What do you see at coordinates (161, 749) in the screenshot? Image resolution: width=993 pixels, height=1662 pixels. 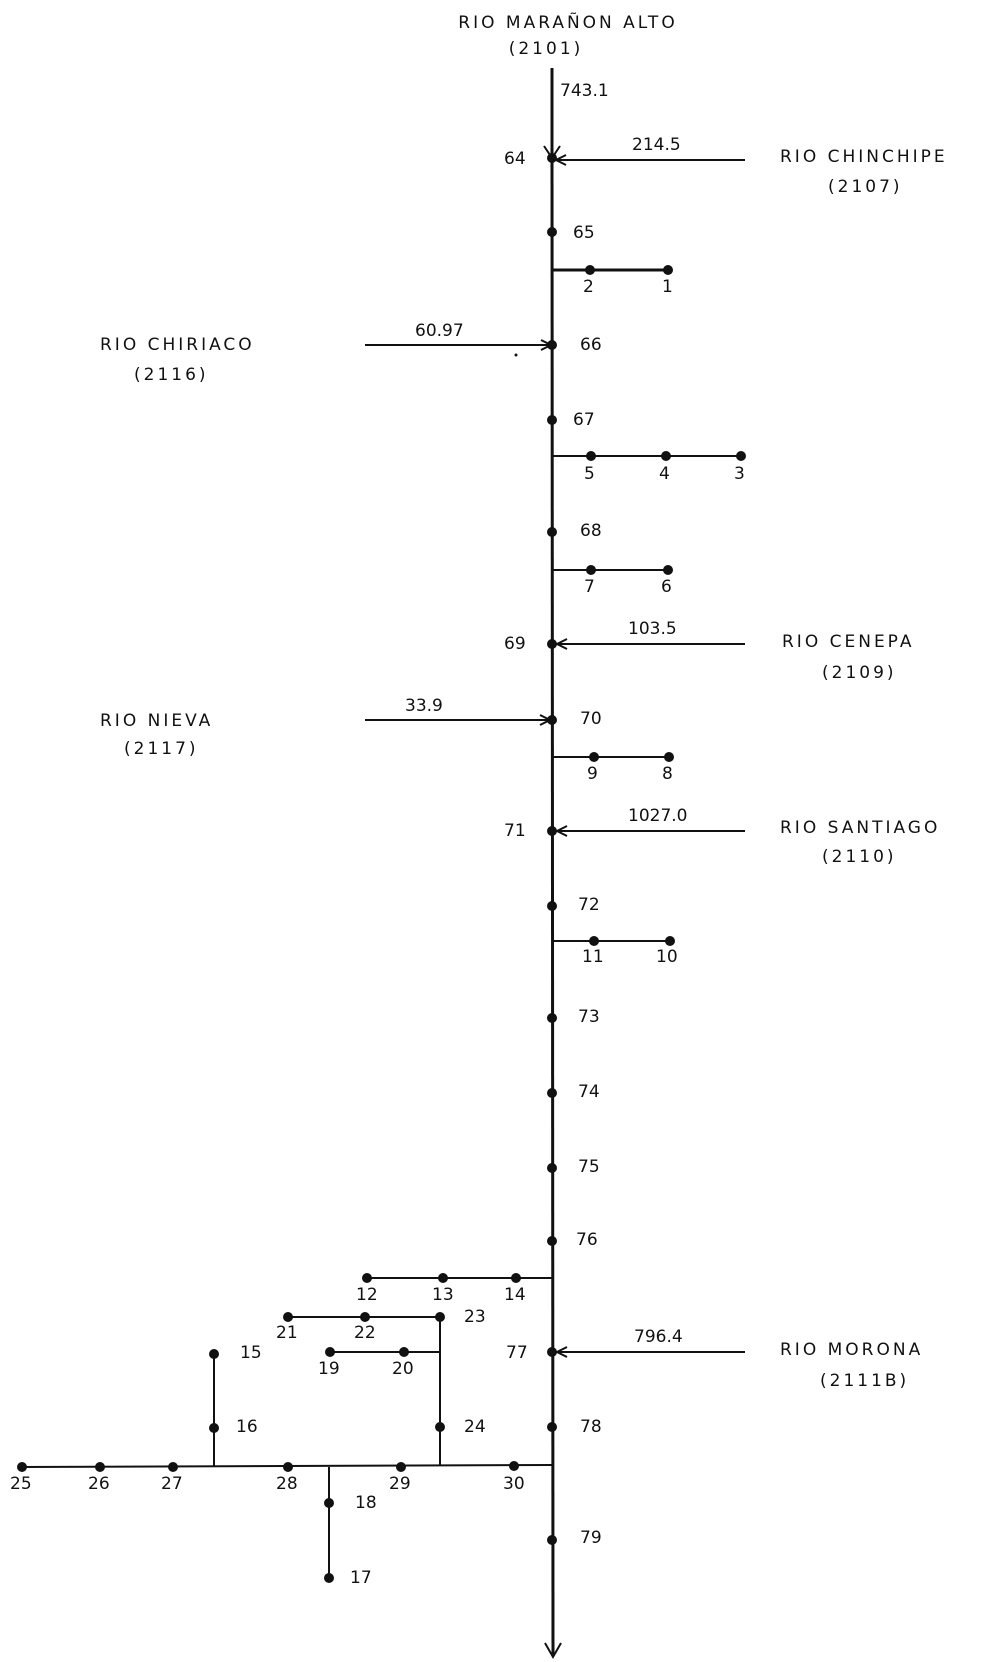 I see `river-nieva-code: (2117)` at bounding box center [161, 749].